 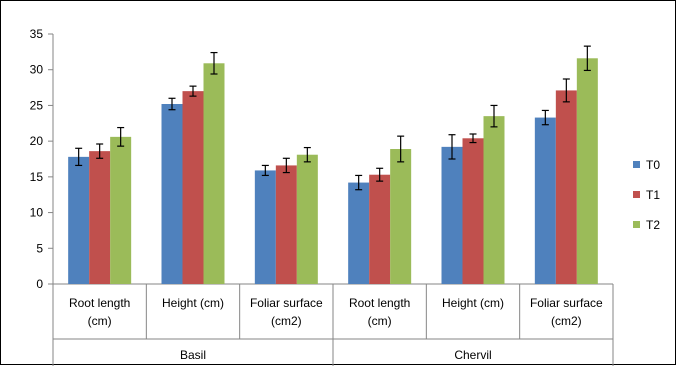 I want to click on legend-swatch-t2, so click(x=636, y=224).